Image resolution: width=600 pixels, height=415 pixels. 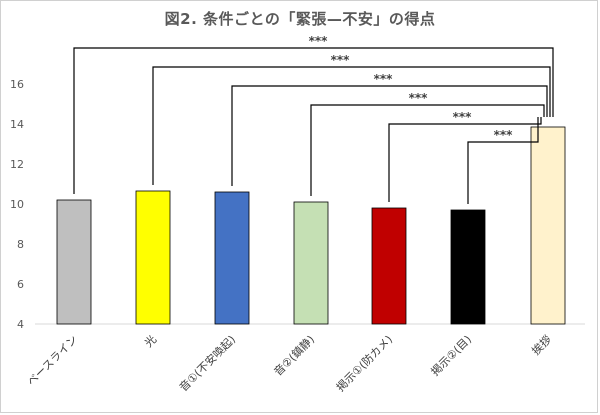 What do you see at coordinates (17, 164) in the screenshot?
I see `y-tick-label: 12` at bounding box center [17, 164].